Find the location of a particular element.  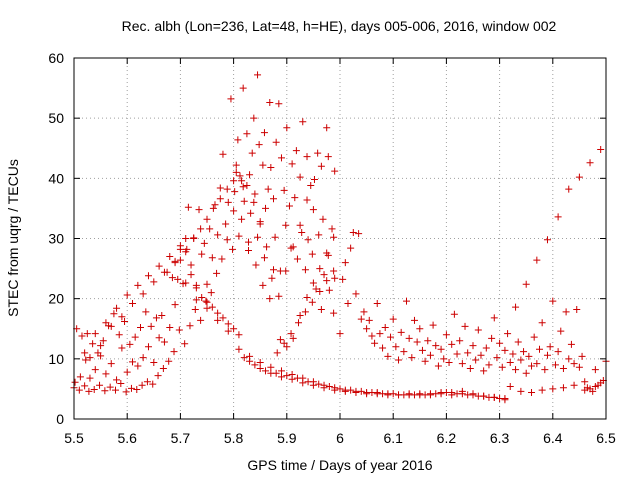

y-tick-label: 30 is located at coordinates (56, 239).